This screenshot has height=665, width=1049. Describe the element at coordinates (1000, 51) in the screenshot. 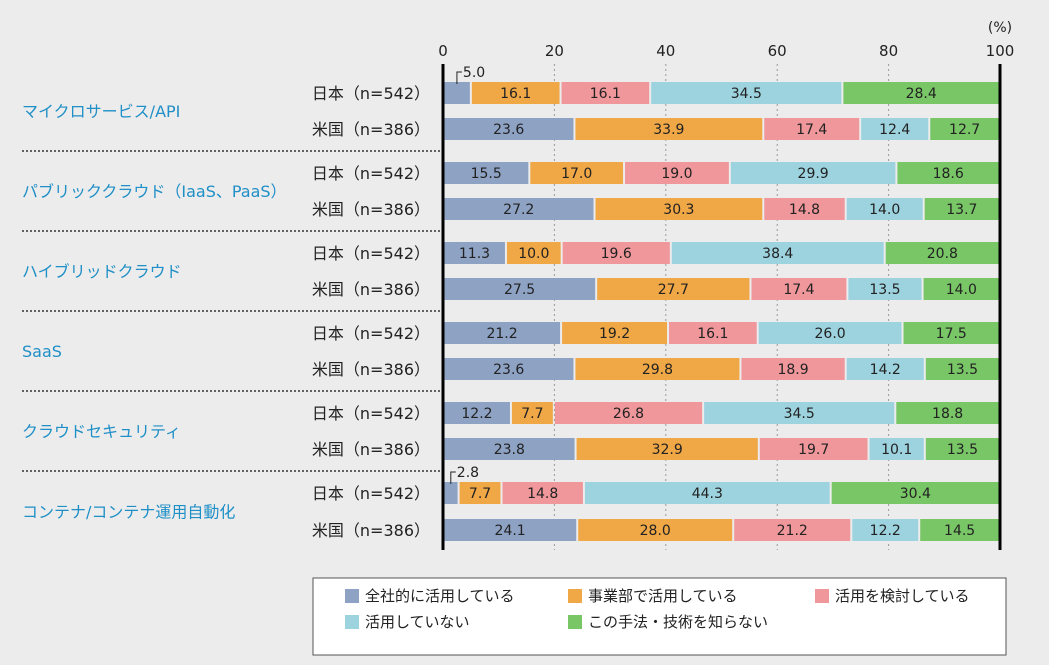

I see `x-tick-label: 100` at that location.